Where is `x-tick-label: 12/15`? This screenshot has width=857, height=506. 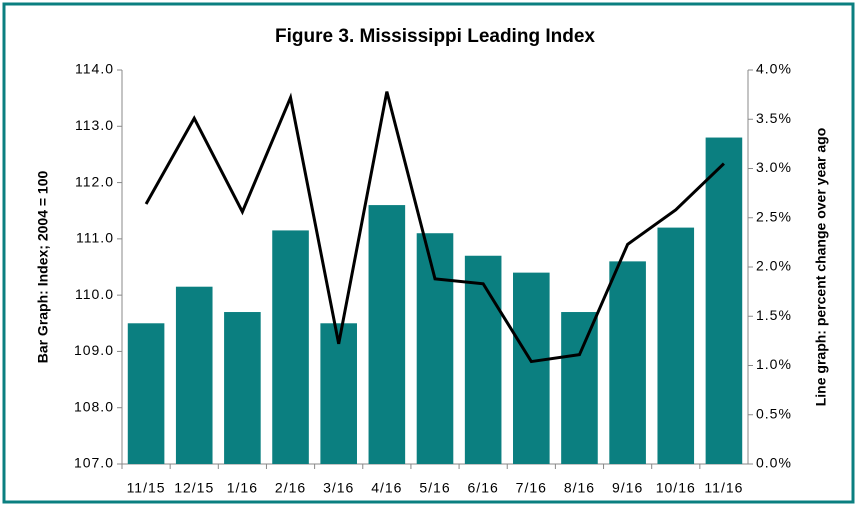
x-tick-label: 12/15 is located at coordinates (194, 488).